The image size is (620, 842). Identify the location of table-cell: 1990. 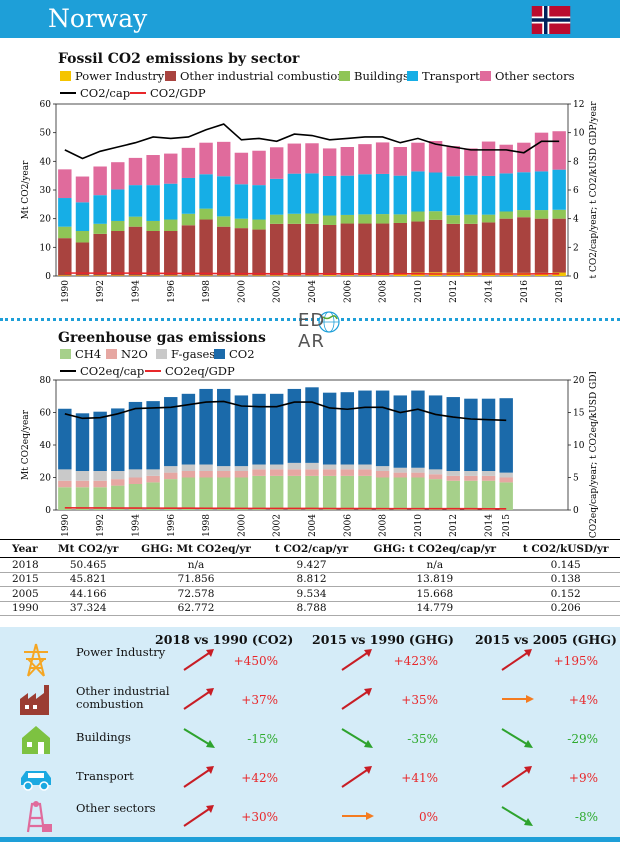
(25, 608).